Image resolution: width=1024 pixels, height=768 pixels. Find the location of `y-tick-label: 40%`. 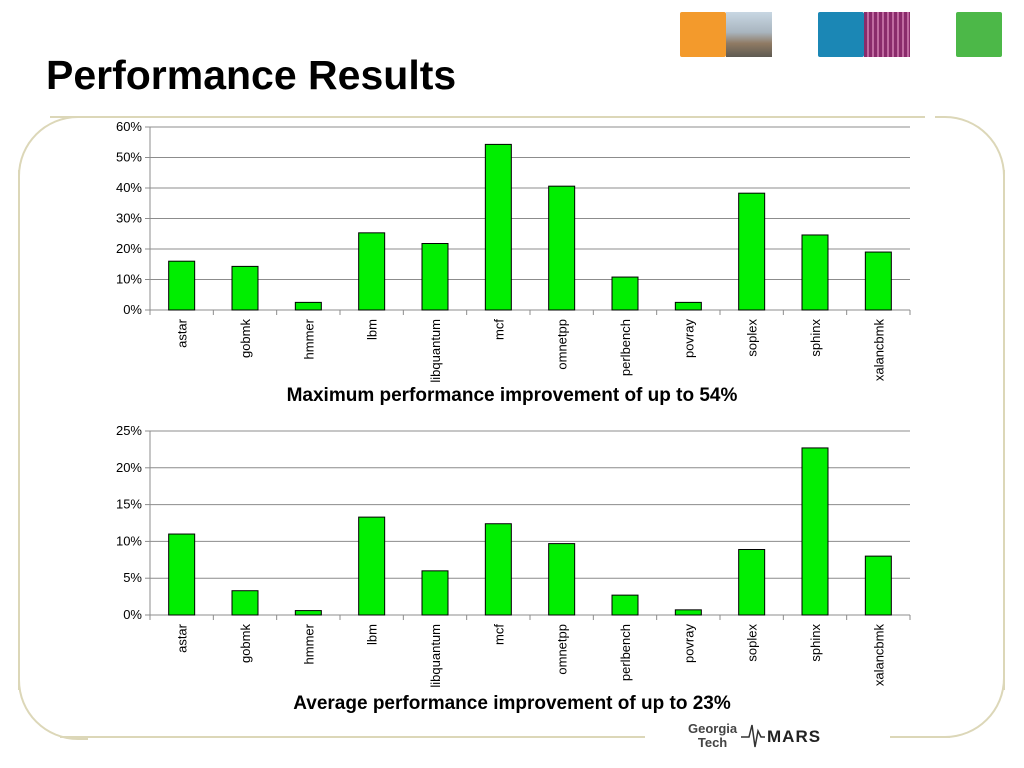

y-tick-label: 40% is located at coordinates (129, 187).